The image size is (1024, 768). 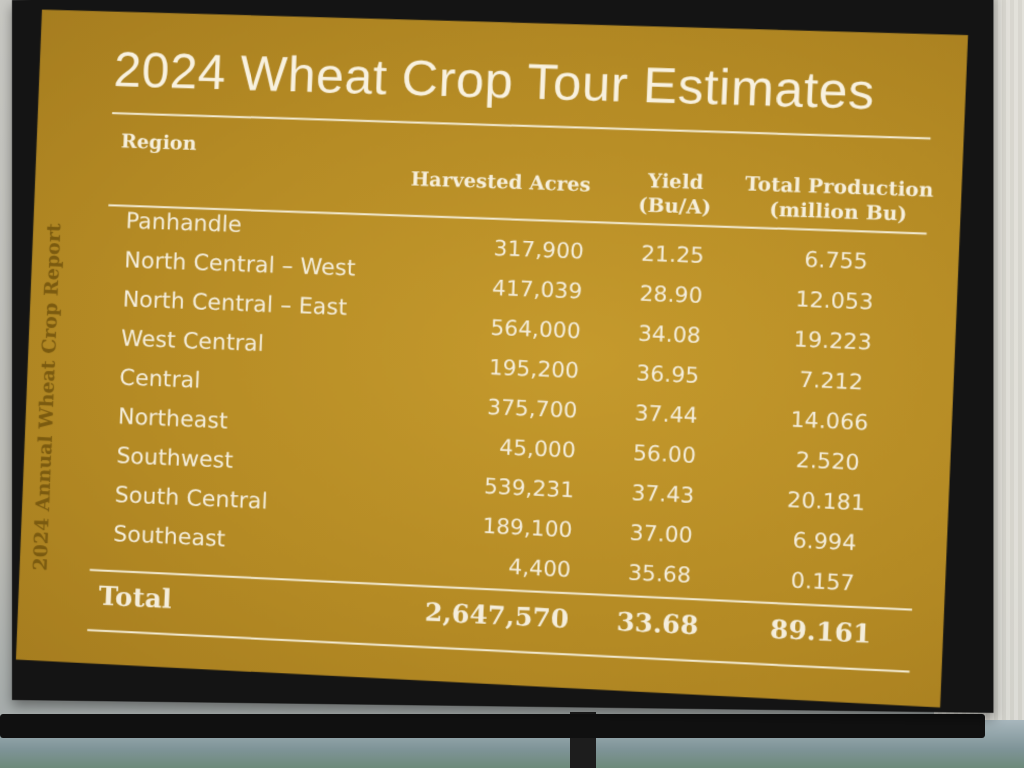 What do you see at coordinates (240, 265) in the screenshot?
I see `region-cell: North Central – West` at bounding box center [240, 265].